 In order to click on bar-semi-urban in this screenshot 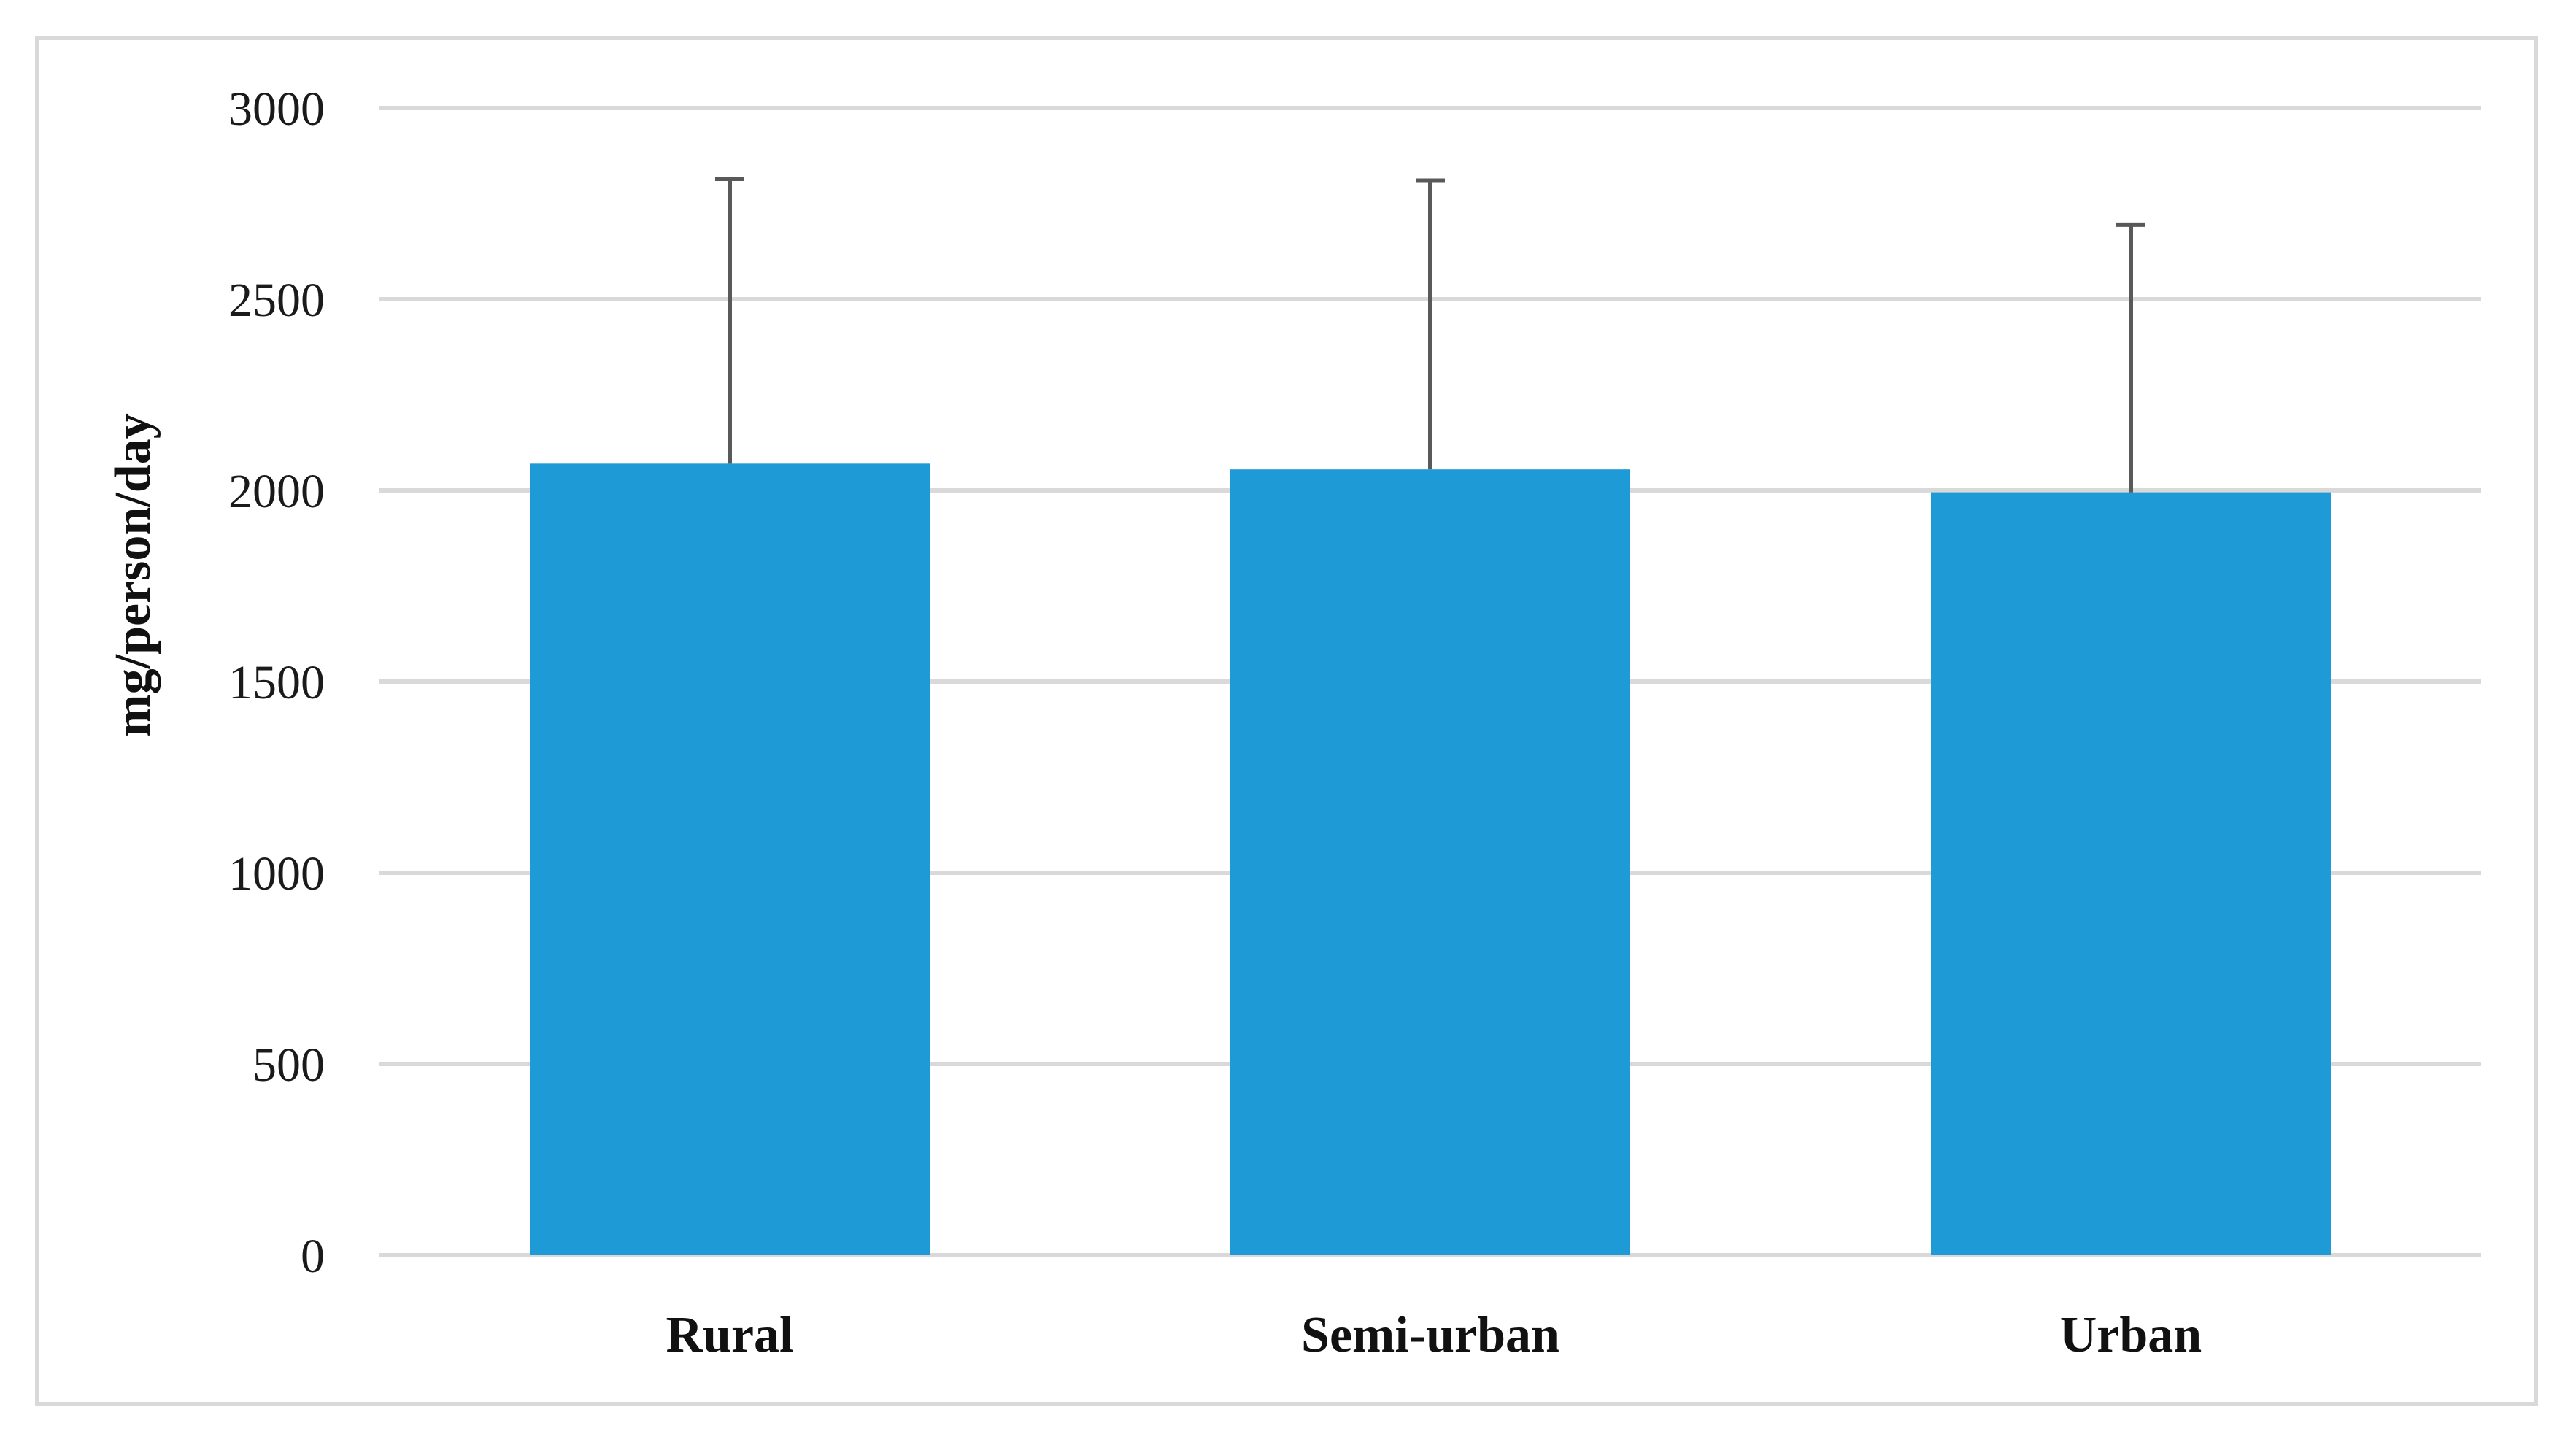, I will do `click(1430, 862)`.